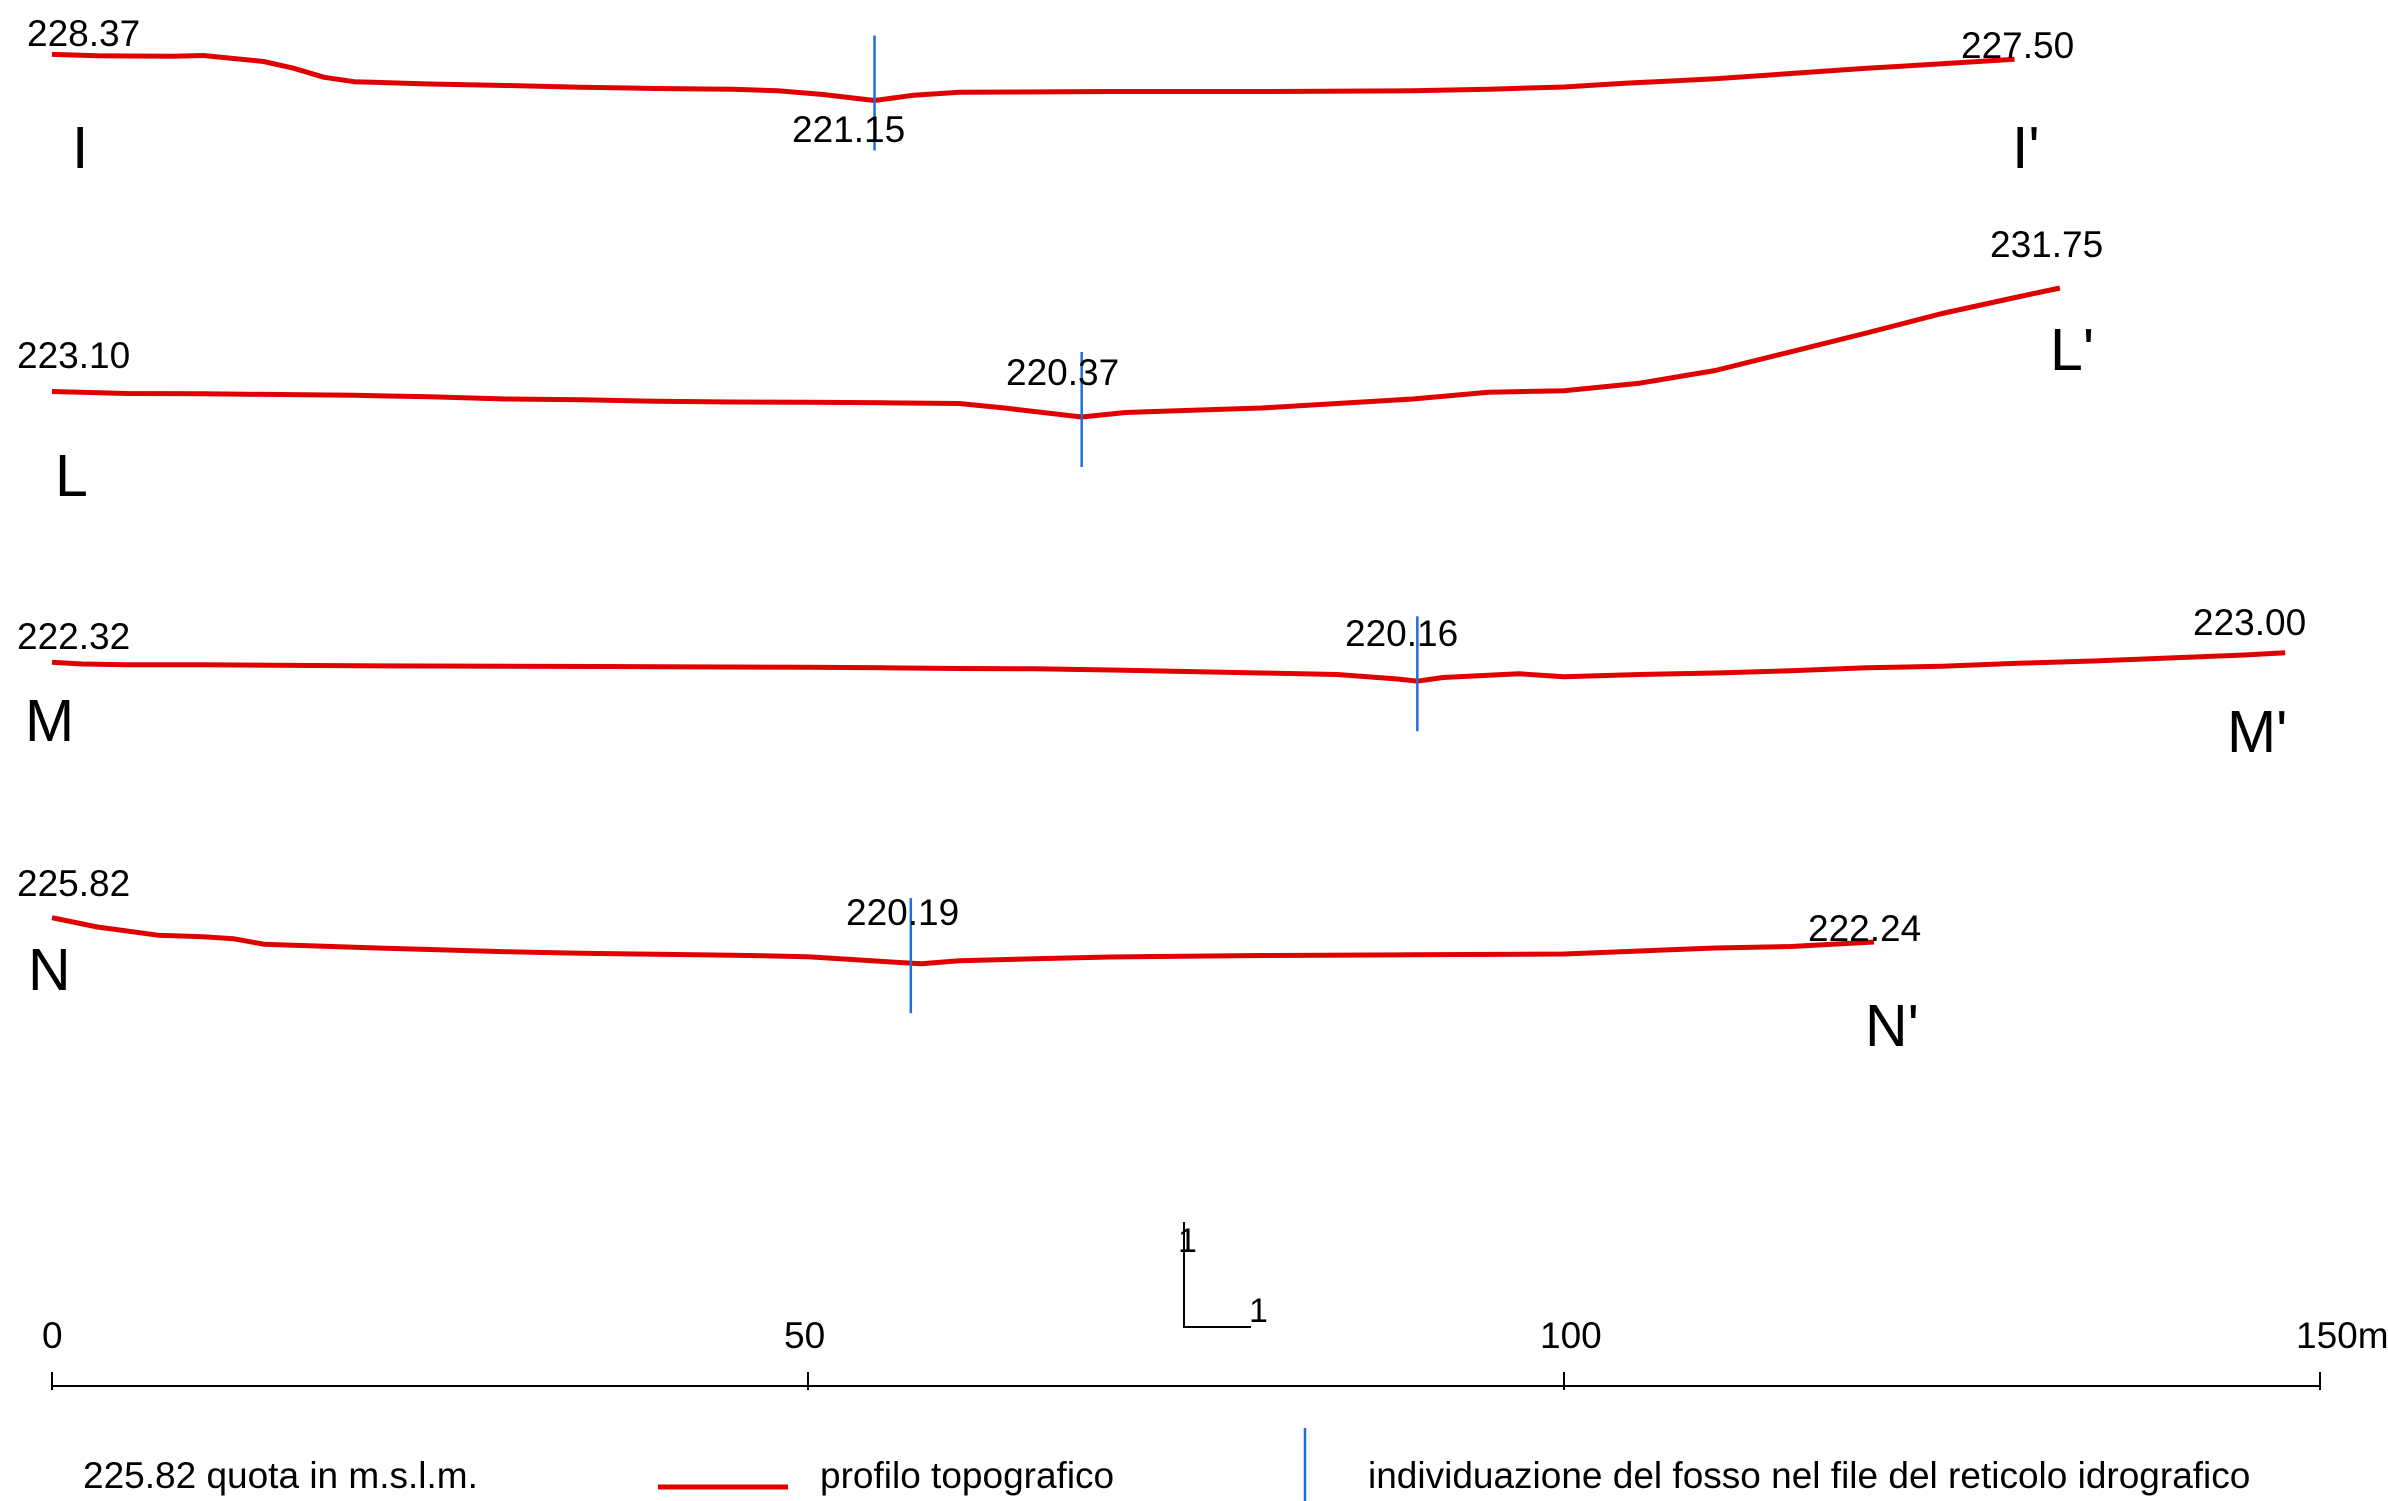 The height and width of the screenshot is (1501, 2388). I want to click on profile-m-group: 222.32 223.00 220.16 M M', so click(1161, 683).